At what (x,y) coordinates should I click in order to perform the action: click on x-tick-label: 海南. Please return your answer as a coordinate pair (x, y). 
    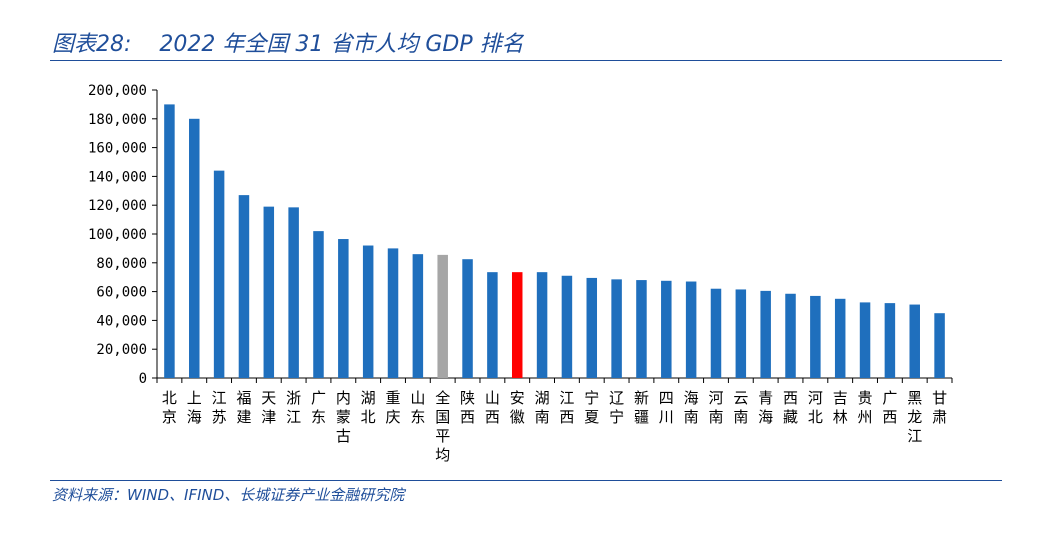
    Looking at the image, I should click on (691, 407).